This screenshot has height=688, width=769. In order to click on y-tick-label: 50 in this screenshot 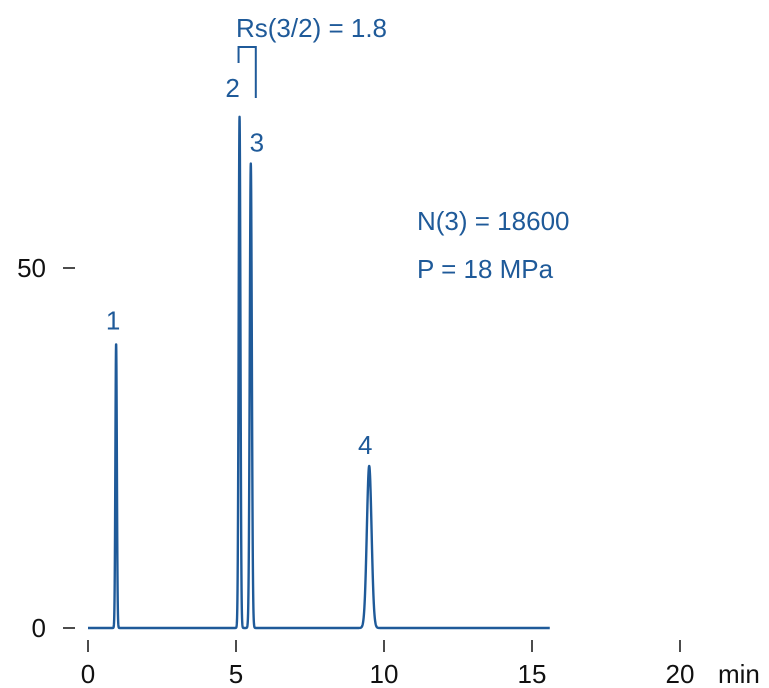, I will do `click(31, 268)`.